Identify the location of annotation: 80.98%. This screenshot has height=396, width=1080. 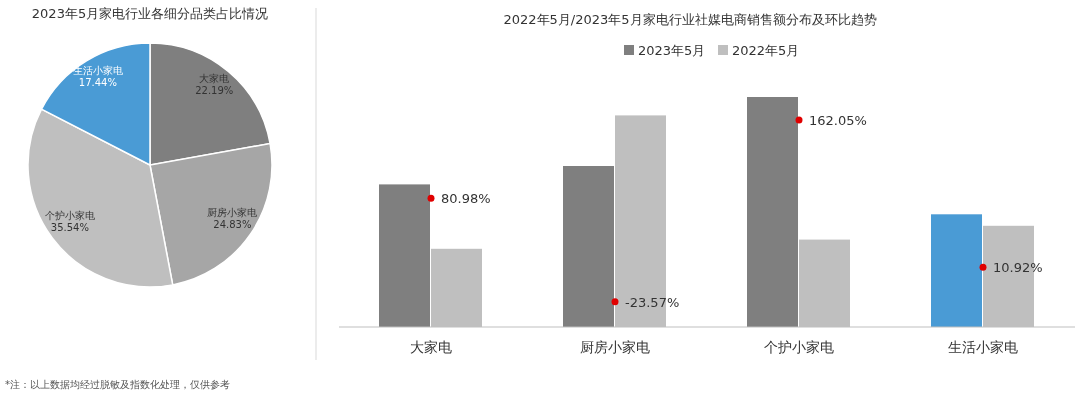
(466, 199).